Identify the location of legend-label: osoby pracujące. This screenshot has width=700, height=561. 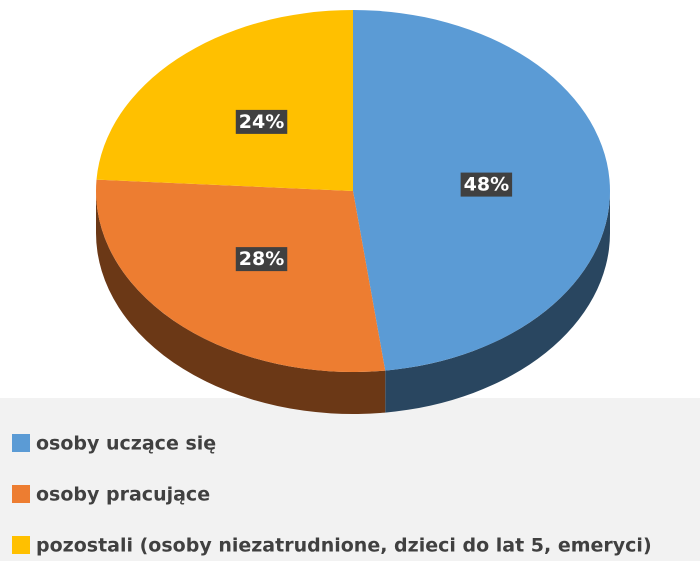
(123, 495).